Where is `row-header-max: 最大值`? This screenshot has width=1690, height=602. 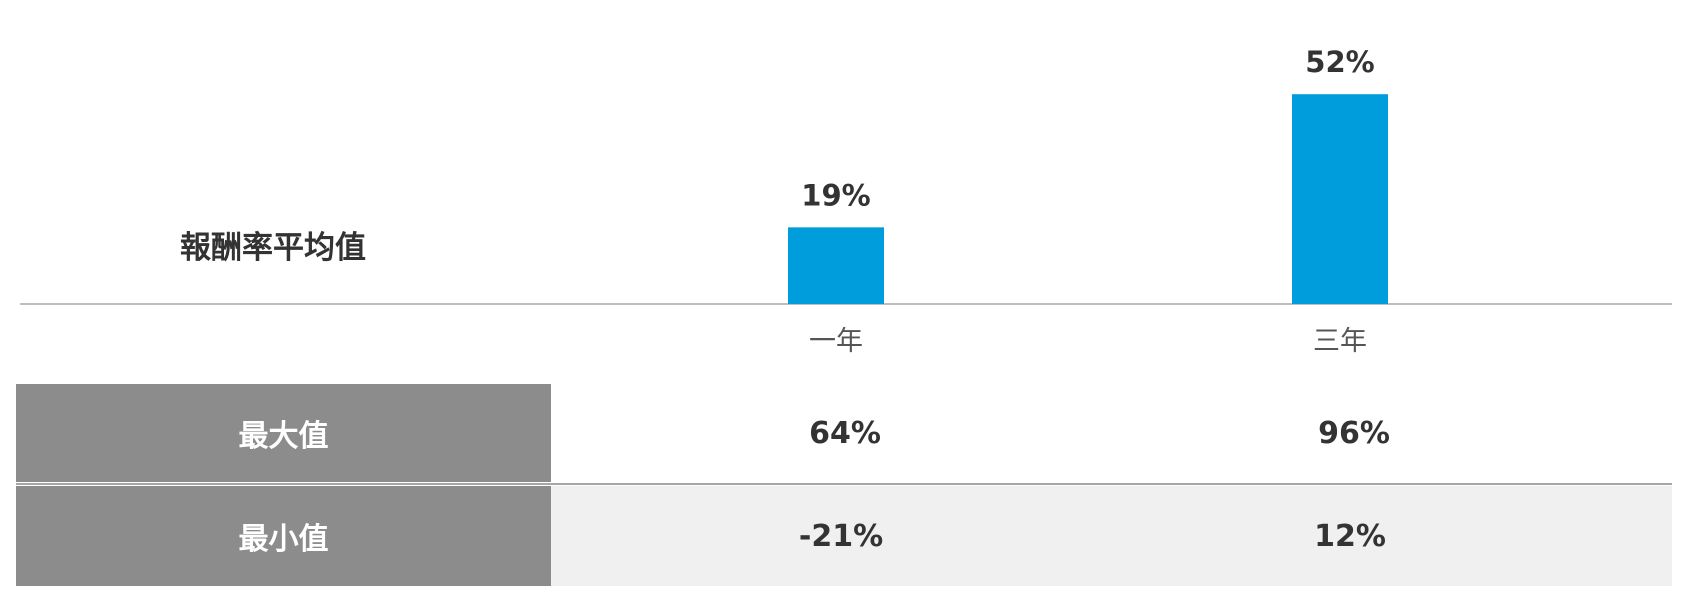
row-header-max: 最大值 is located at coordinates (283, 433).